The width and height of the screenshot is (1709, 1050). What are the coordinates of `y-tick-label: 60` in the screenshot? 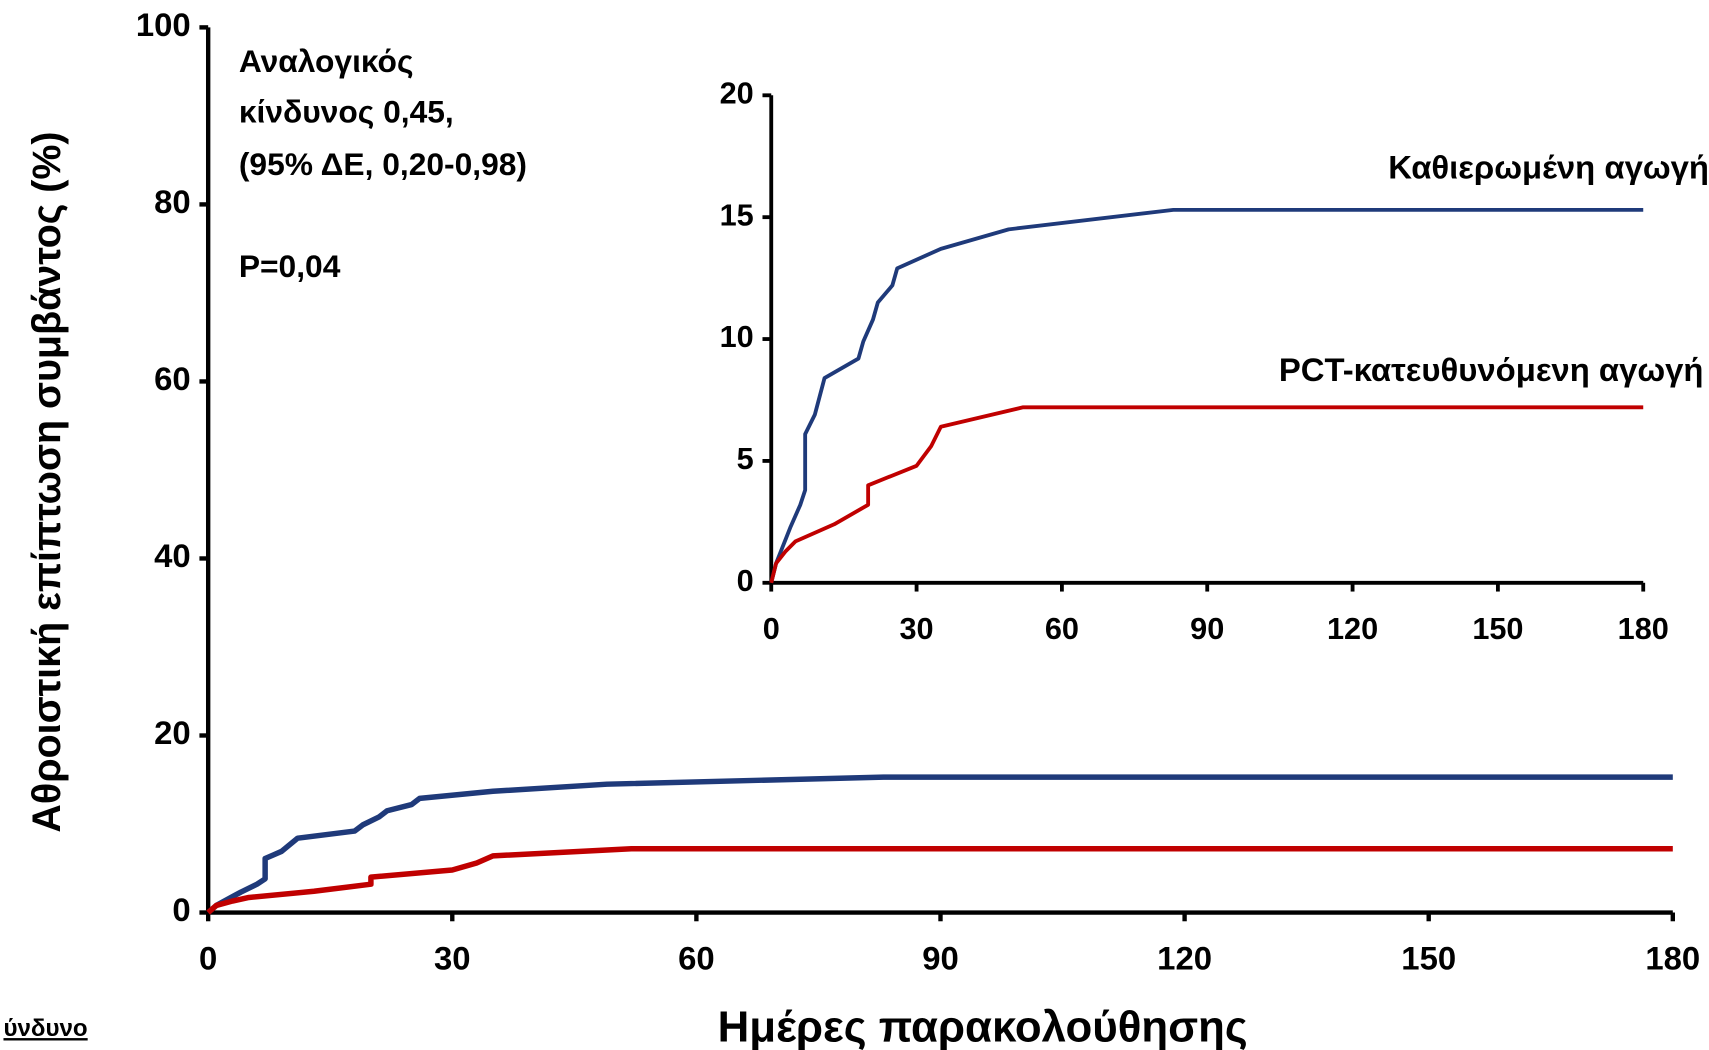 It's located at (172, 378).